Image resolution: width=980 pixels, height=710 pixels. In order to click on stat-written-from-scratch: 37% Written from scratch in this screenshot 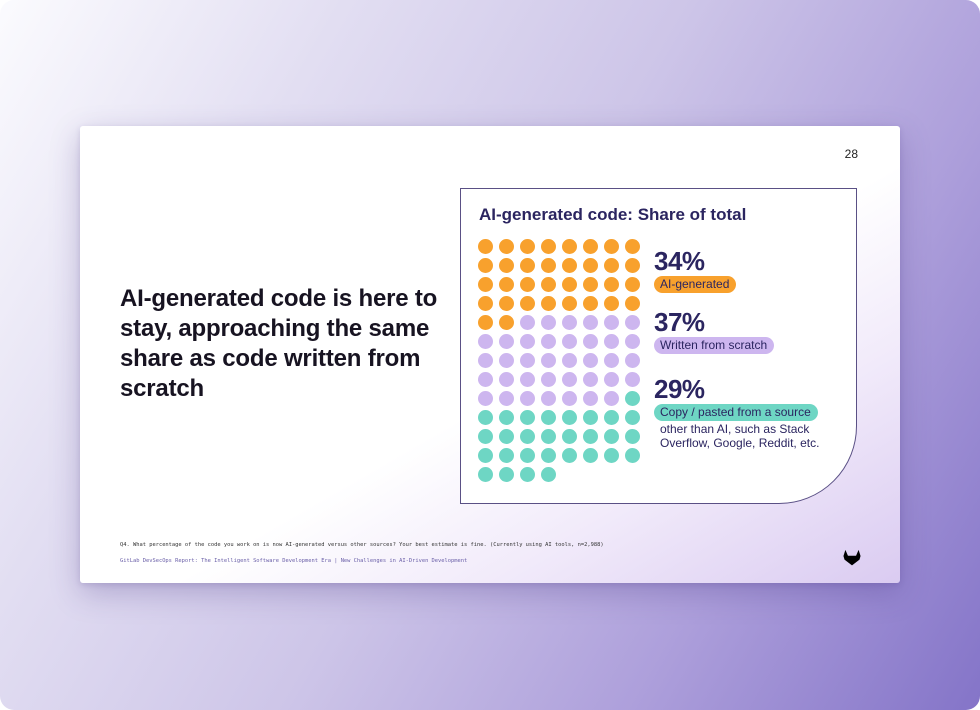, I will do `click(714, 330)`.